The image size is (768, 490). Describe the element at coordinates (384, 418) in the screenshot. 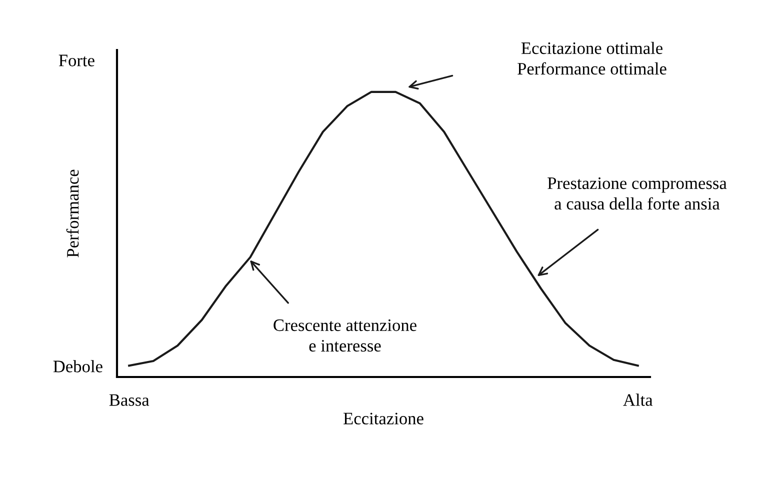

I see `x-axis-title: Eccitazione` at that location.